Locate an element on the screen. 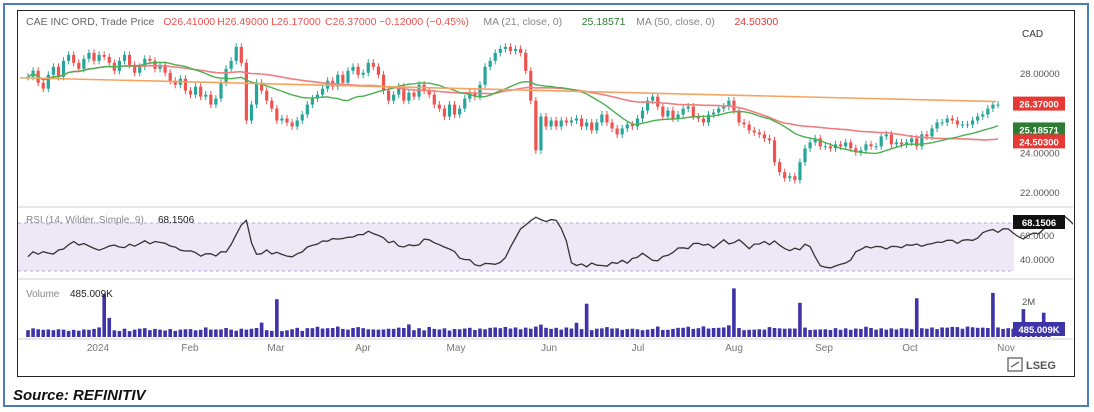 This screenshot has height=412, width=1094. price-tick-label: 24.00000 is located at coordinates (1040, 153).